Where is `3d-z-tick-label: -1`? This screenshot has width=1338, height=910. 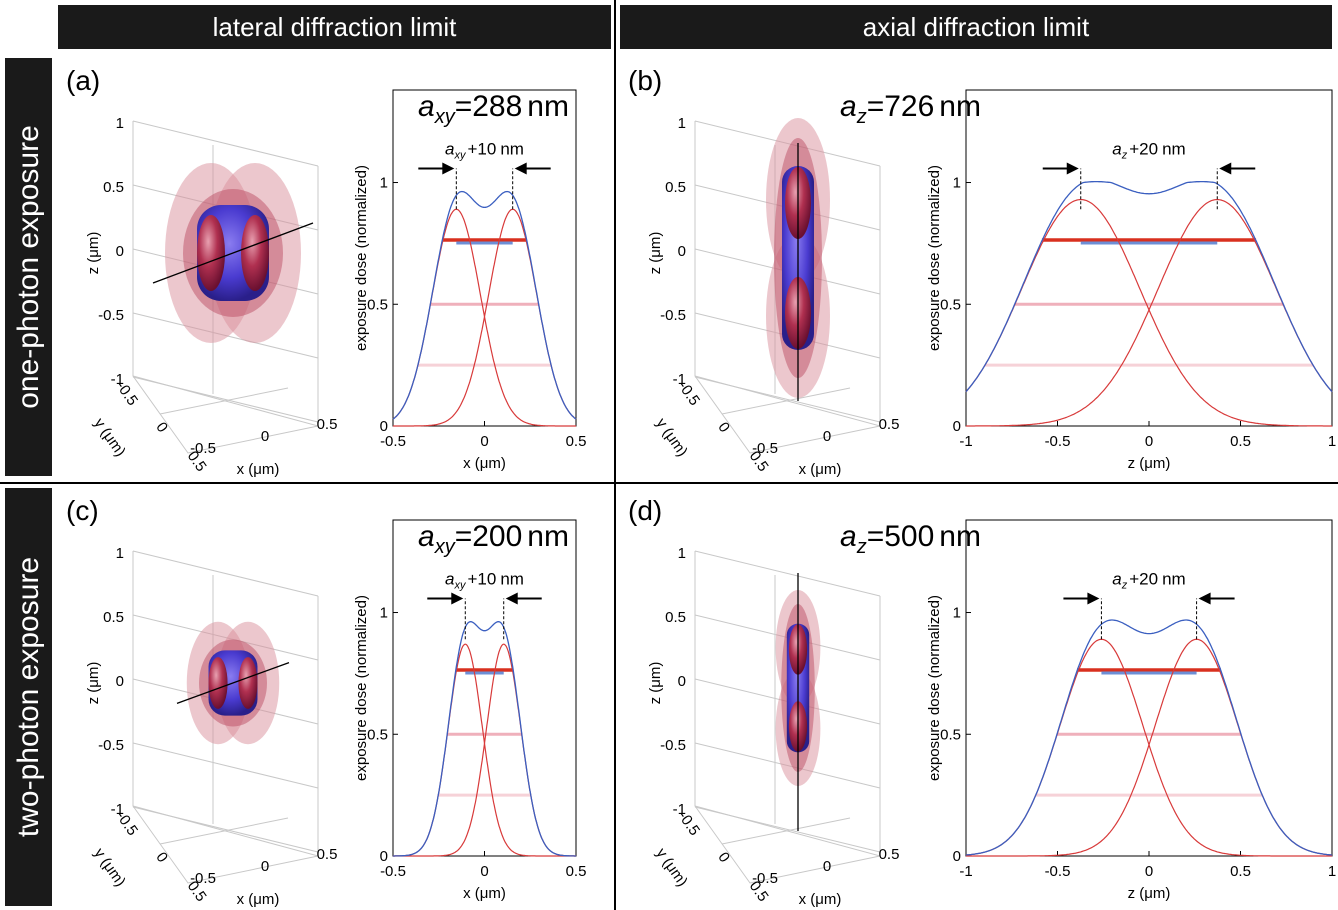 3d-z-tick-label: -1 is located at coordinates (679, 379).